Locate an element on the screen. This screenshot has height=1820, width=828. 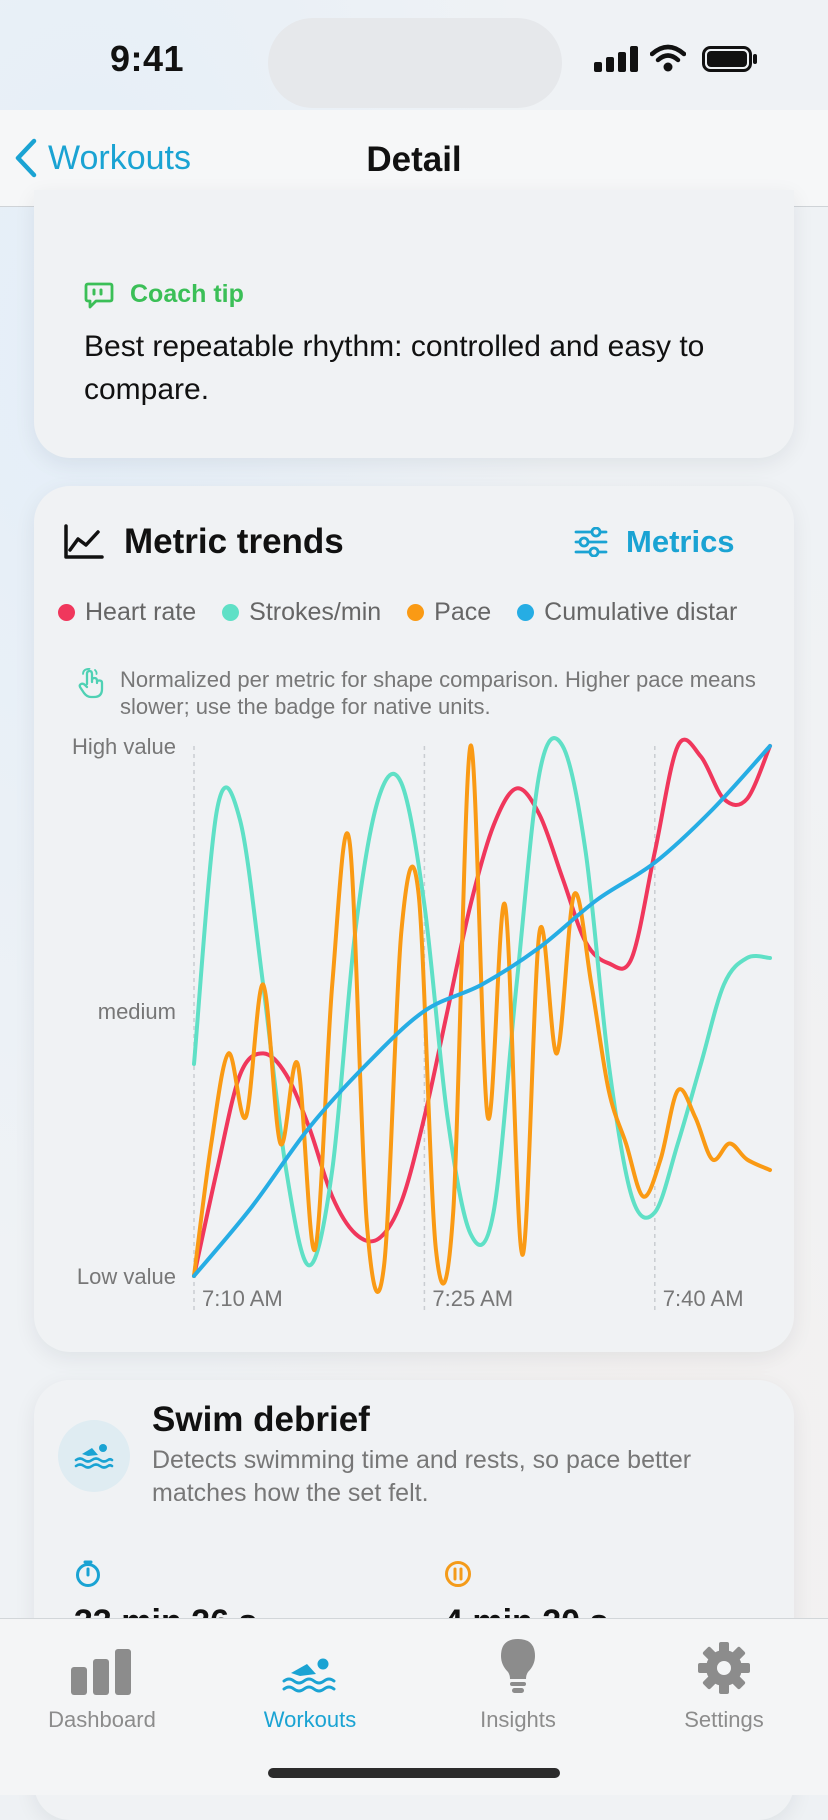
battery-icon is located at coordinates (729, 59).